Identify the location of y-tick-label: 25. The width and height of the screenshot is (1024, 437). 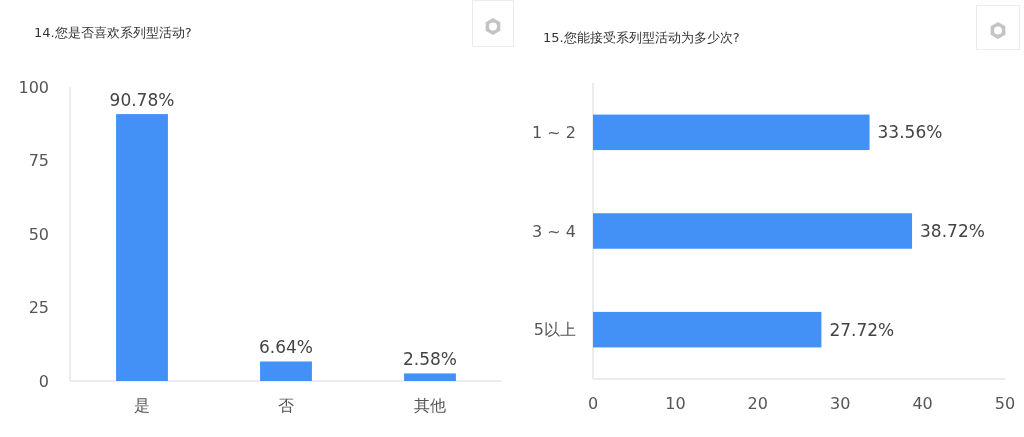
(38, 308).